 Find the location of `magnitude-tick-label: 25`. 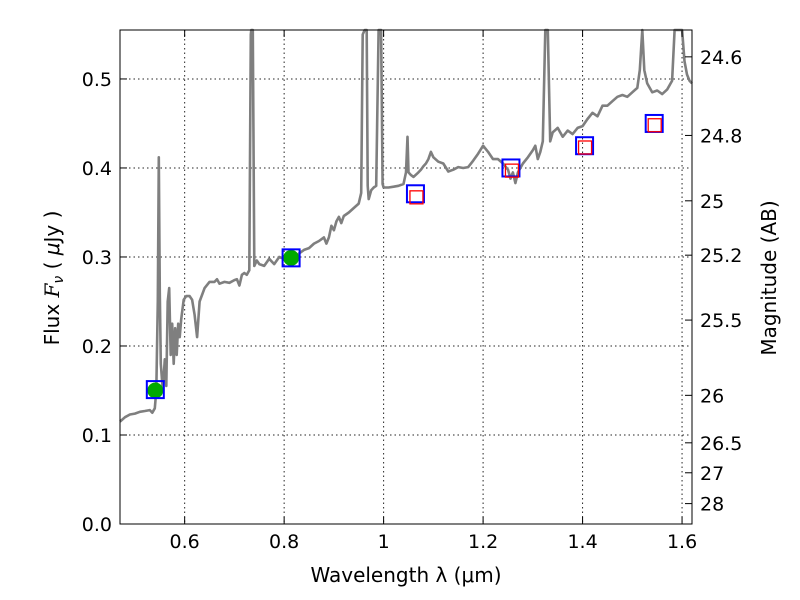

magnitude-tick-label: 25 is located at coordinates (712, 202).